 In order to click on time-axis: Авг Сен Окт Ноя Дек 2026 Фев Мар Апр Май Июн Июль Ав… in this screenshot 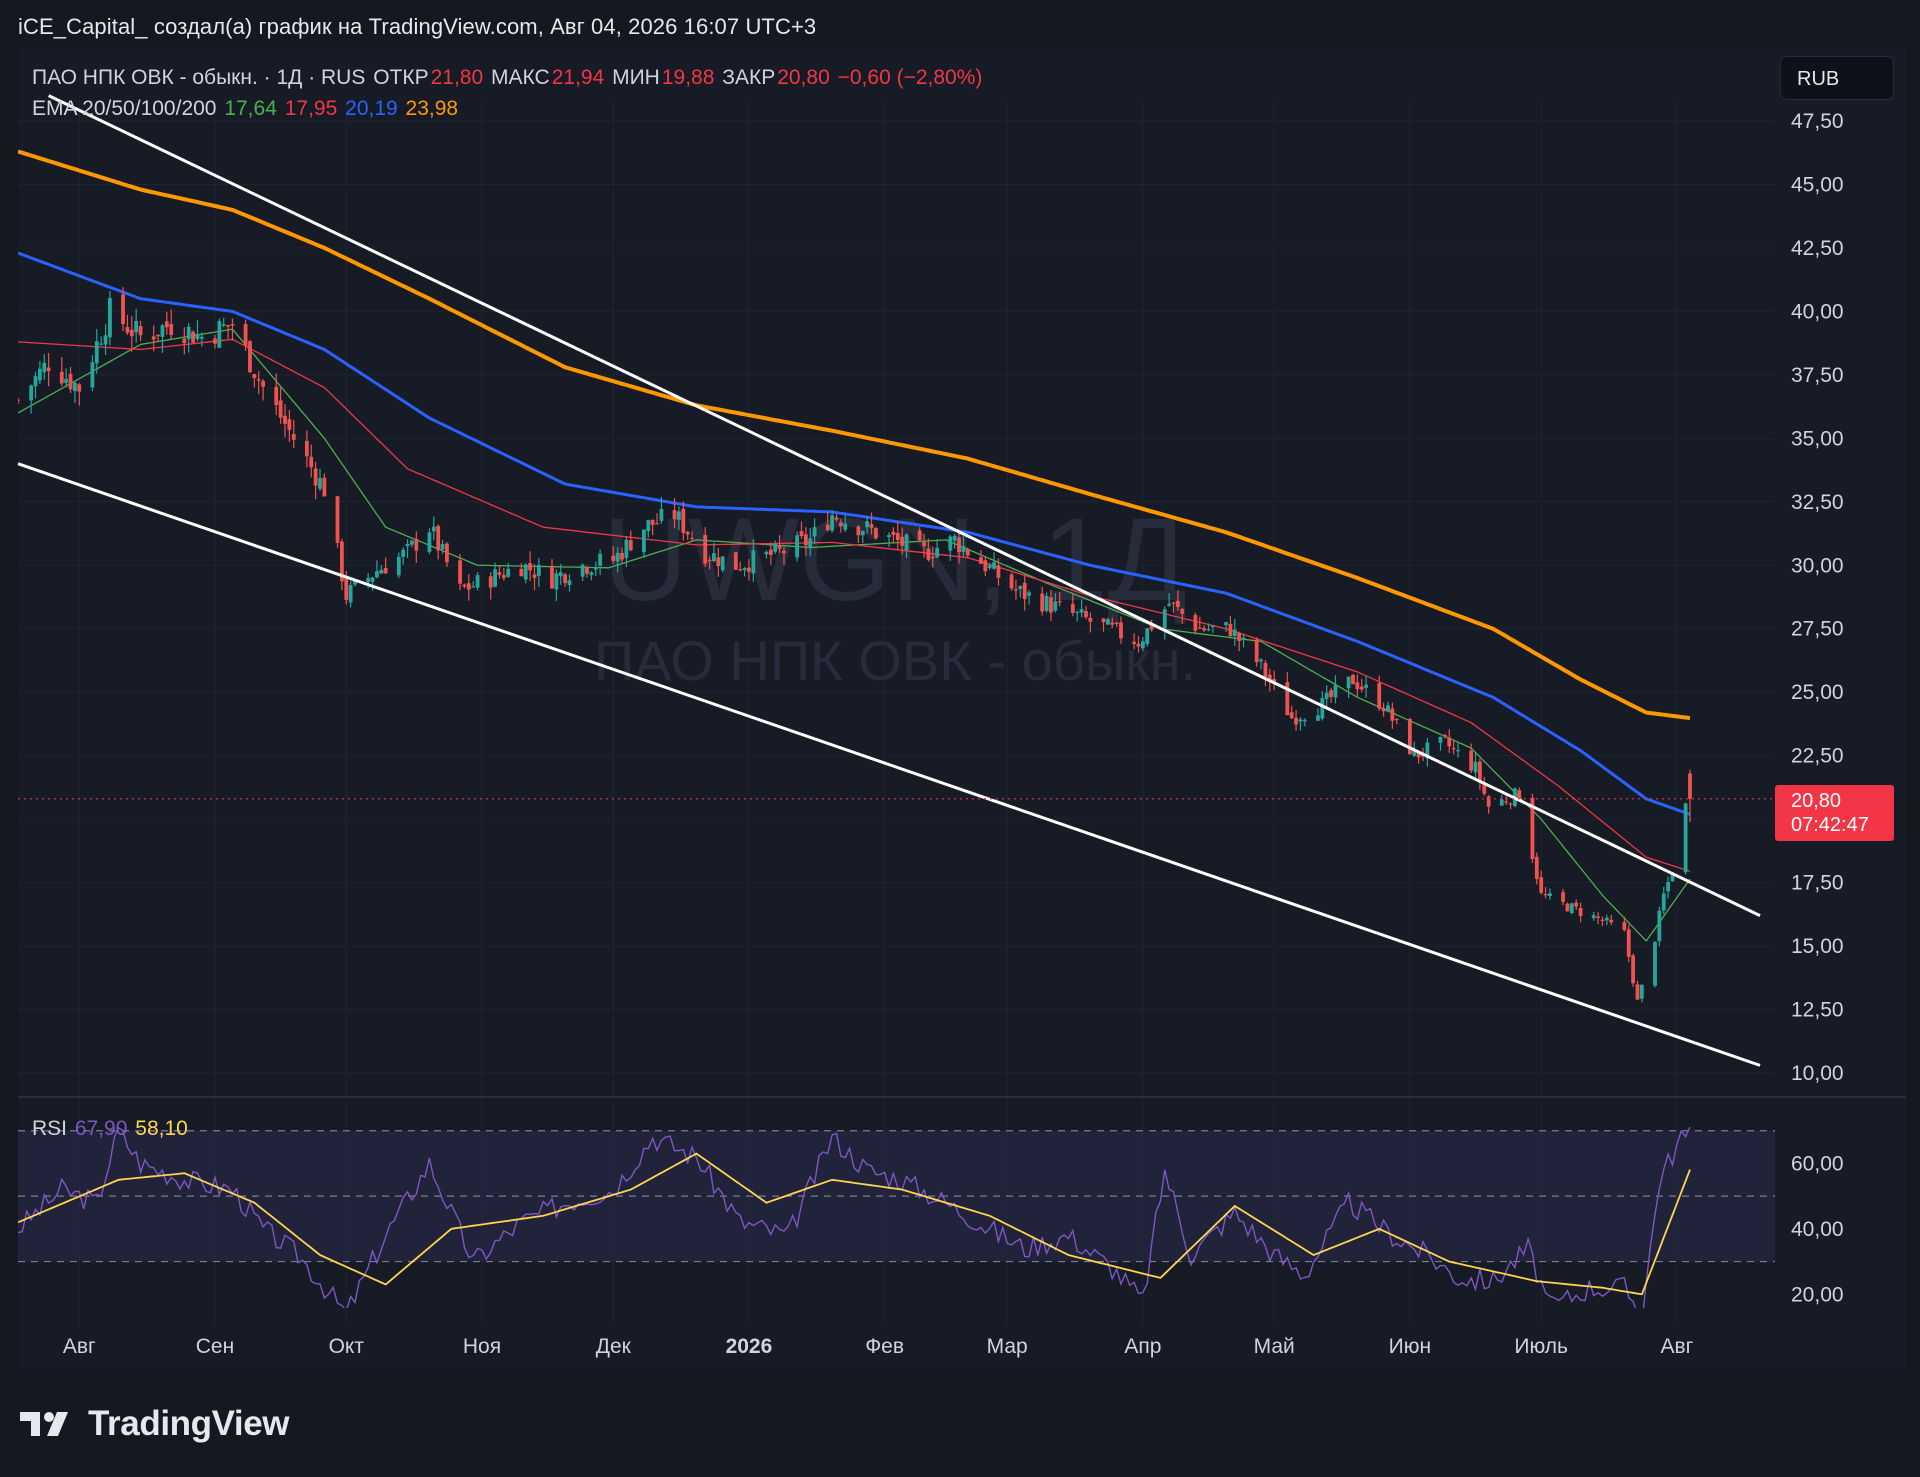, I will do `click(878, 1346)`.